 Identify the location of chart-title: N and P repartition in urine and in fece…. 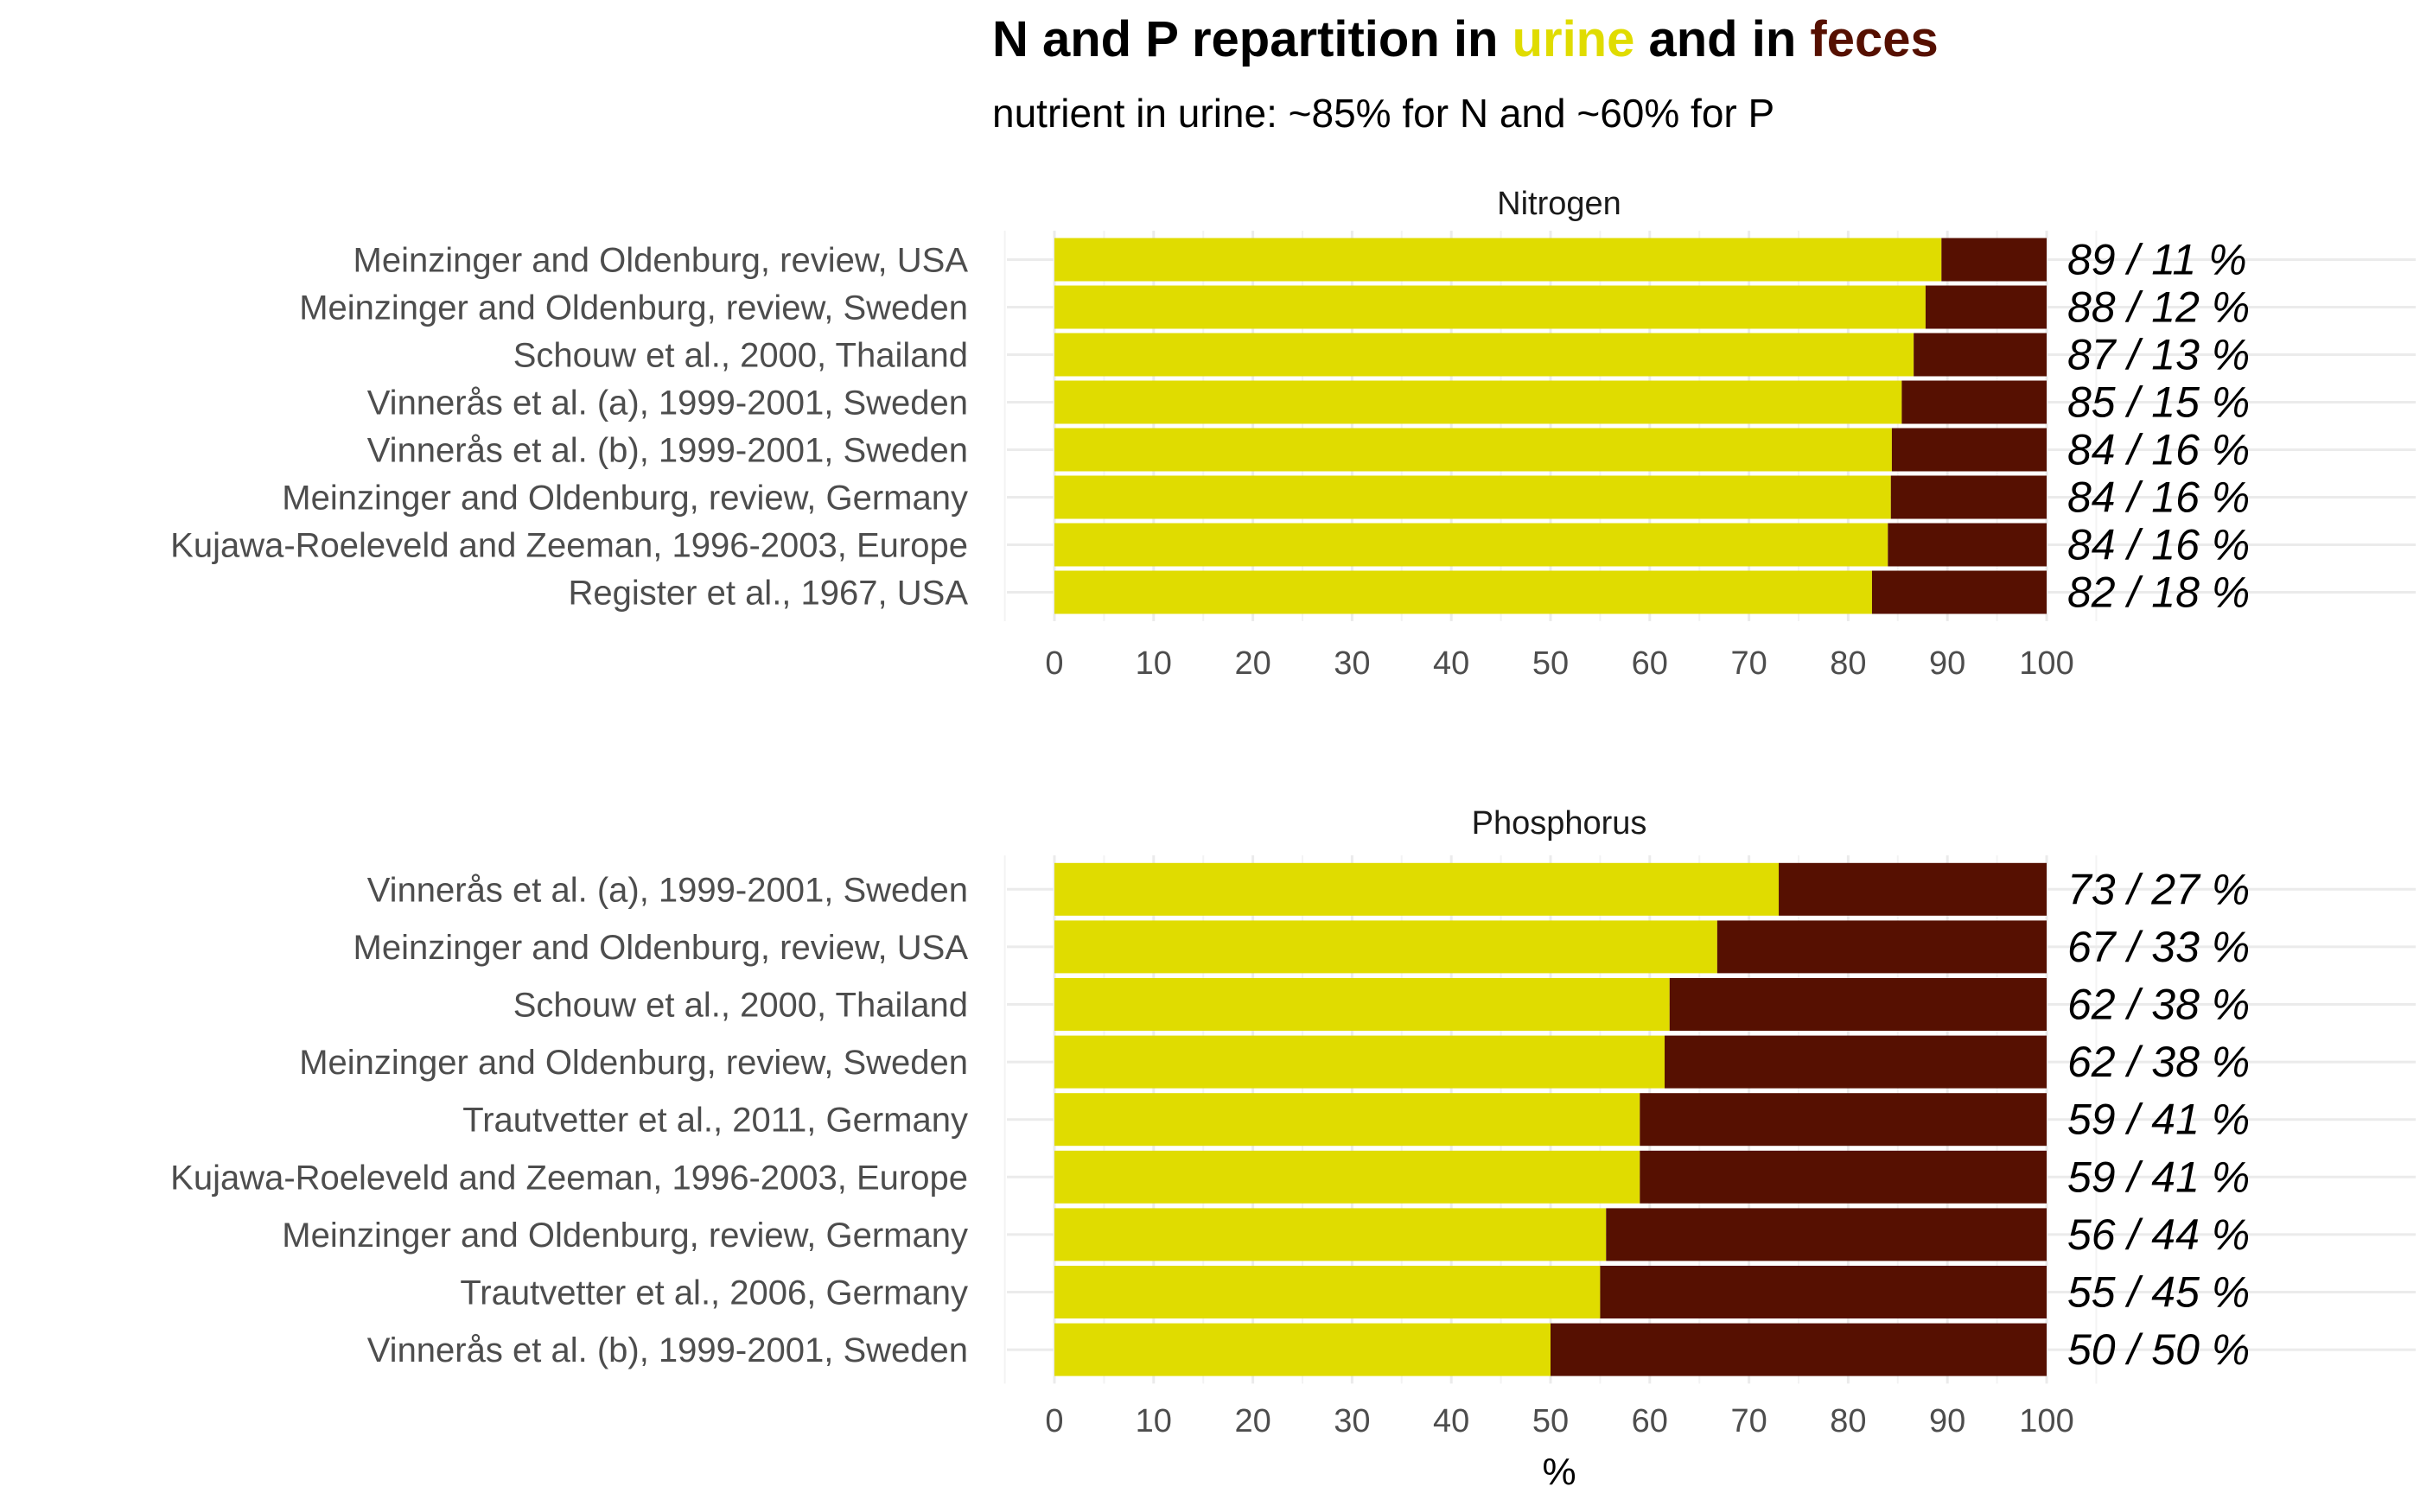
(1465, 39).